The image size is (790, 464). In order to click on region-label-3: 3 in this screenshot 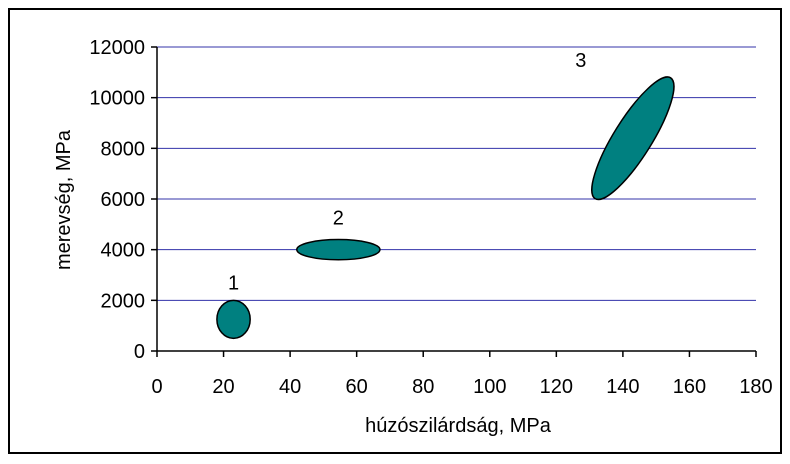, I will do `click(580, 61)`.